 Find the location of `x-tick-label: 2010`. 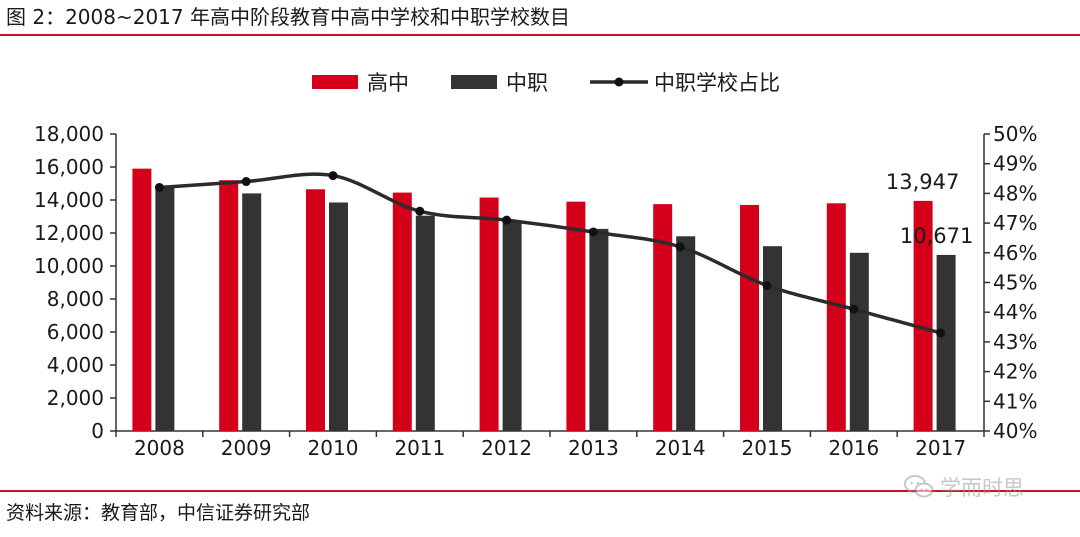

x-tick-label: 2010 is located at coordinates (333, 448).